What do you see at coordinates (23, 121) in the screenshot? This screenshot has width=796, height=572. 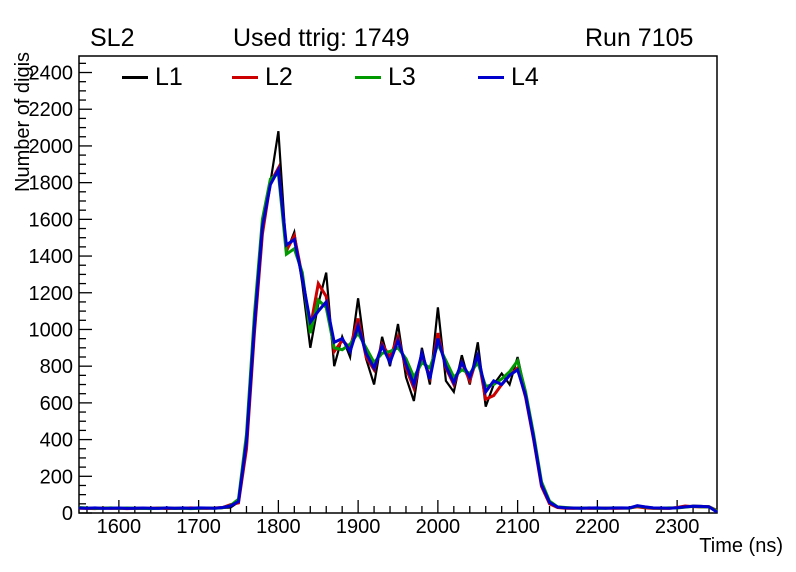 I see `y-axis-title: Number of digis` at bounding box center [23, 121].